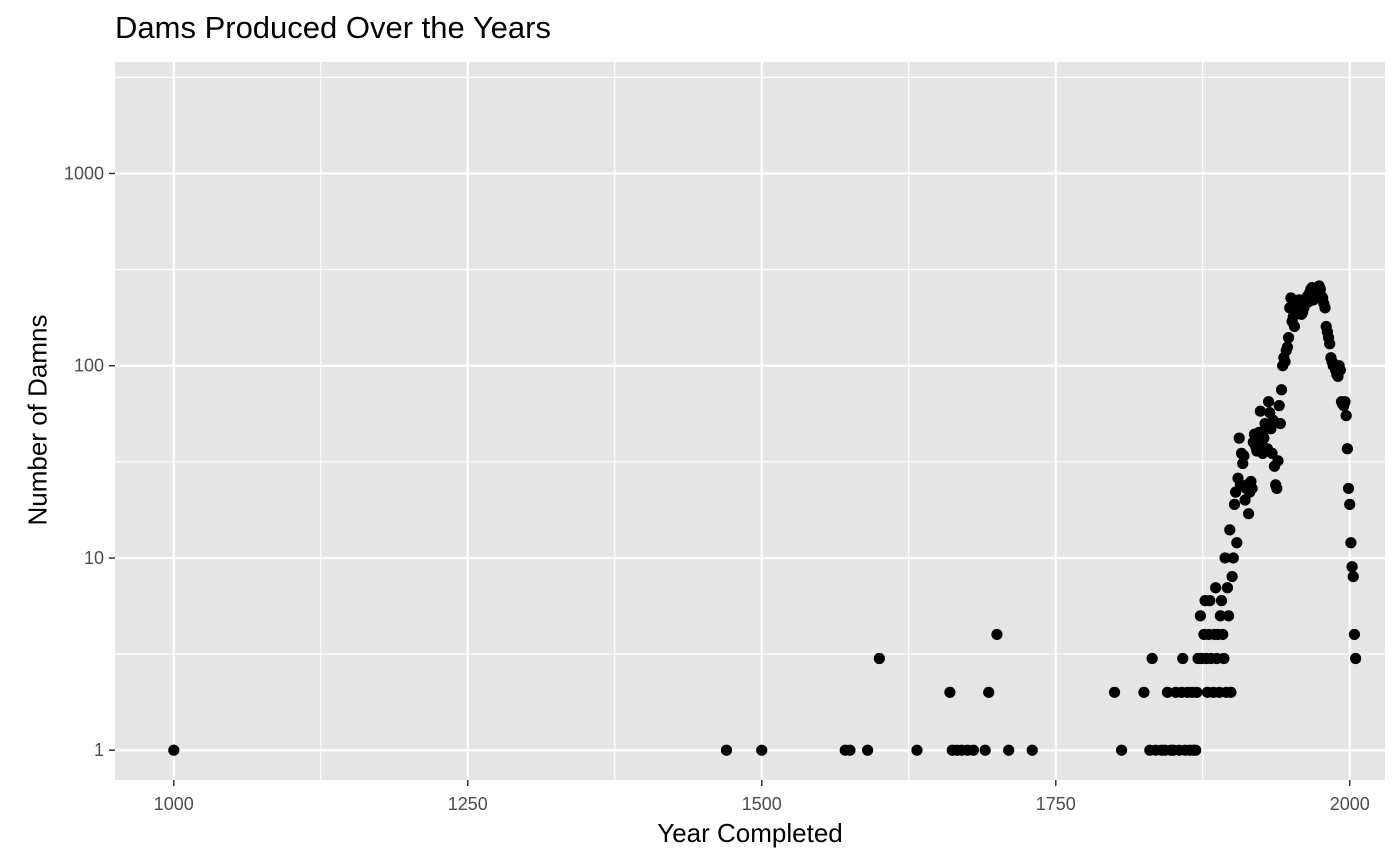 This screenshot has width=1400, height=865. Describe the element at coordinates (174, 804) in the screenshot. I see `x-tick-label: 1000` at that location.